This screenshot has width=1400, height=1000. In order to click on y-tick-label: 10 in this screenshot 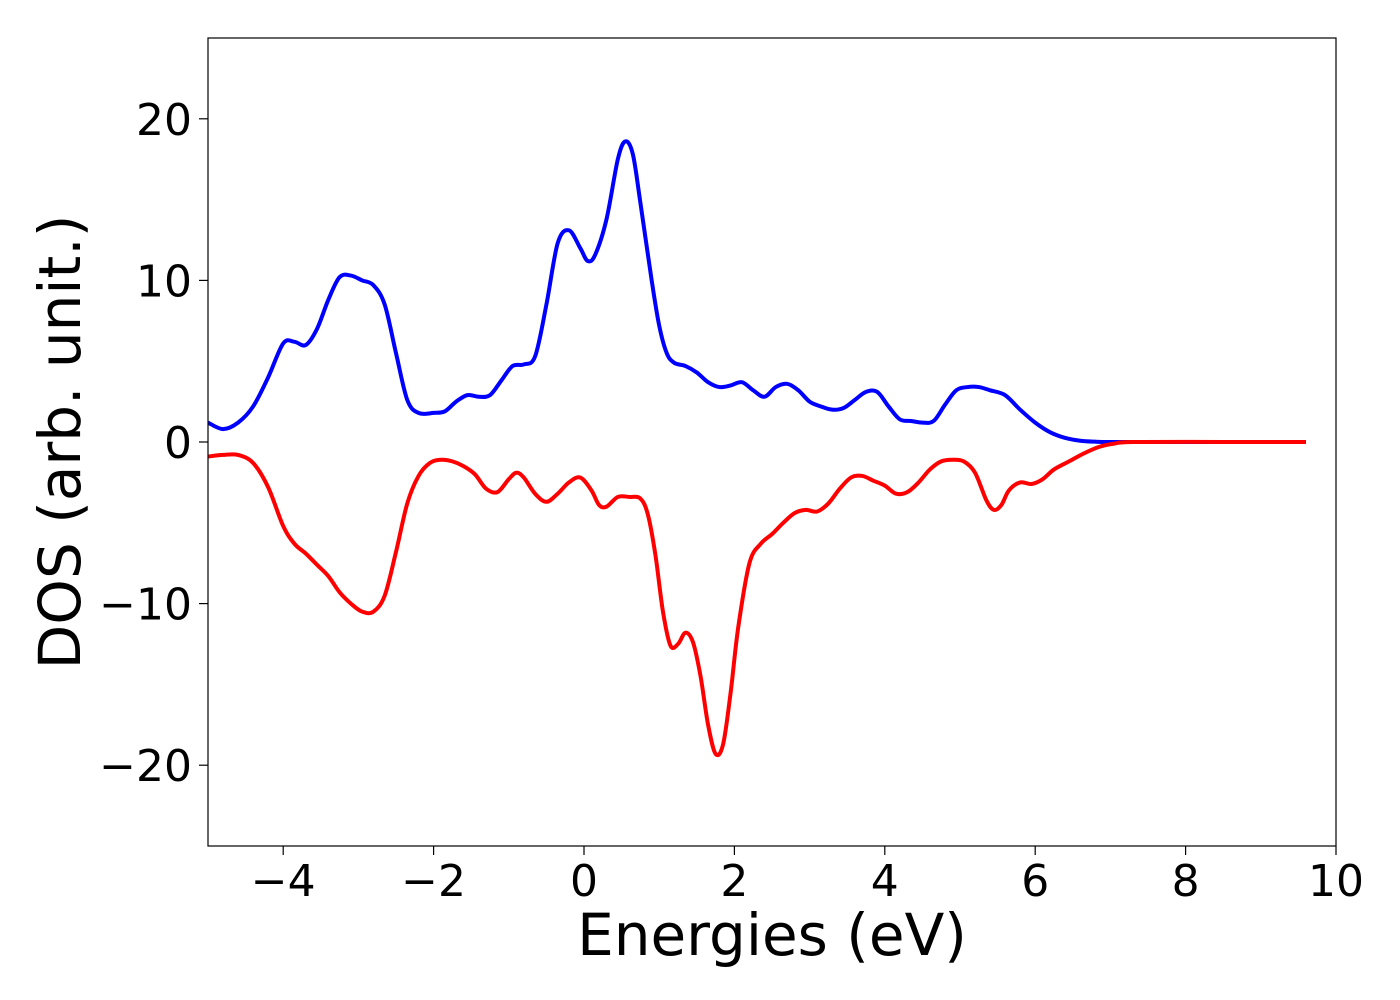, I will do `click(164, 281)`.